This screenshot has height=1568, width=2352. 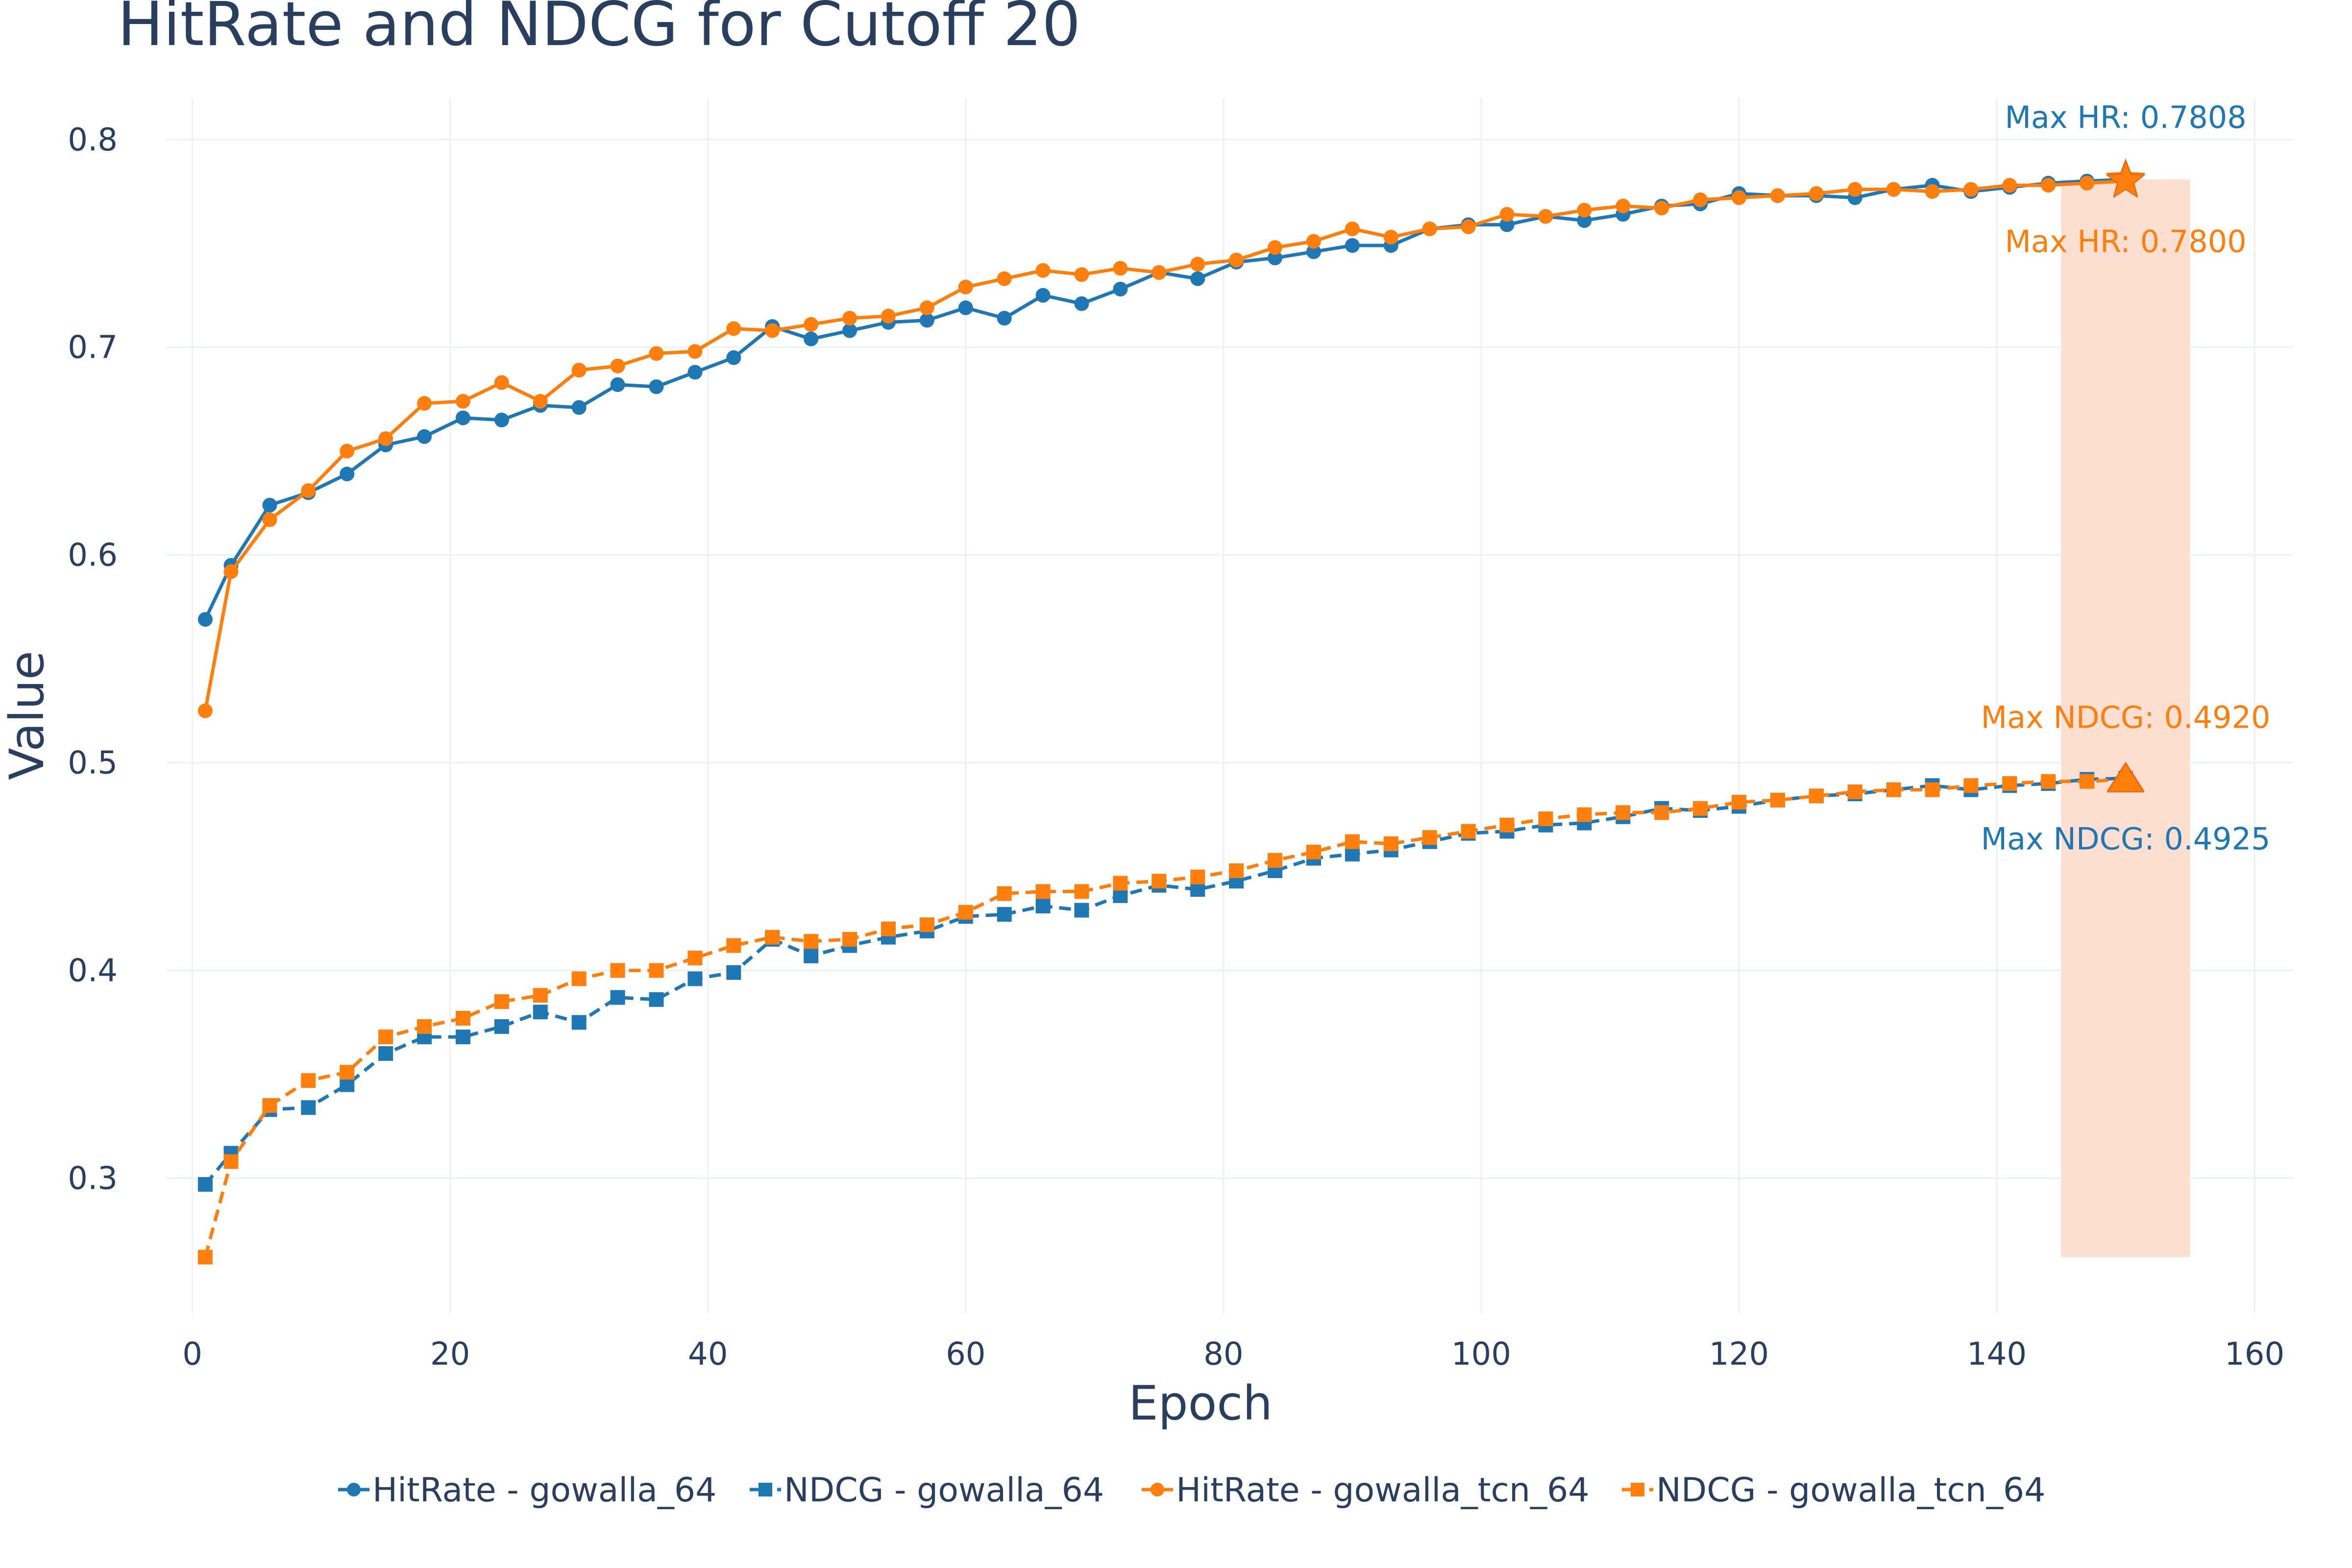 I want to click on y-tick-label: 0.4, so click(x=93, y=971).